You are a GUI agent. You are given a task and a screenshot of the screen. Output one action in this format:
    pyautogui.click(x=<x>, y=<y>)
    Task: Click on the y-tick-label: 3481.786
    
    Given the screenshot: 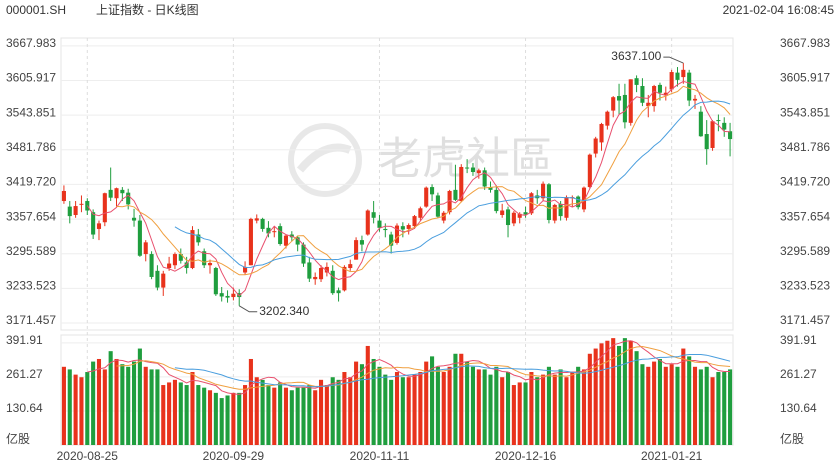 What is the action you would take?
    pyautogui.click(x=31, y=147)
    